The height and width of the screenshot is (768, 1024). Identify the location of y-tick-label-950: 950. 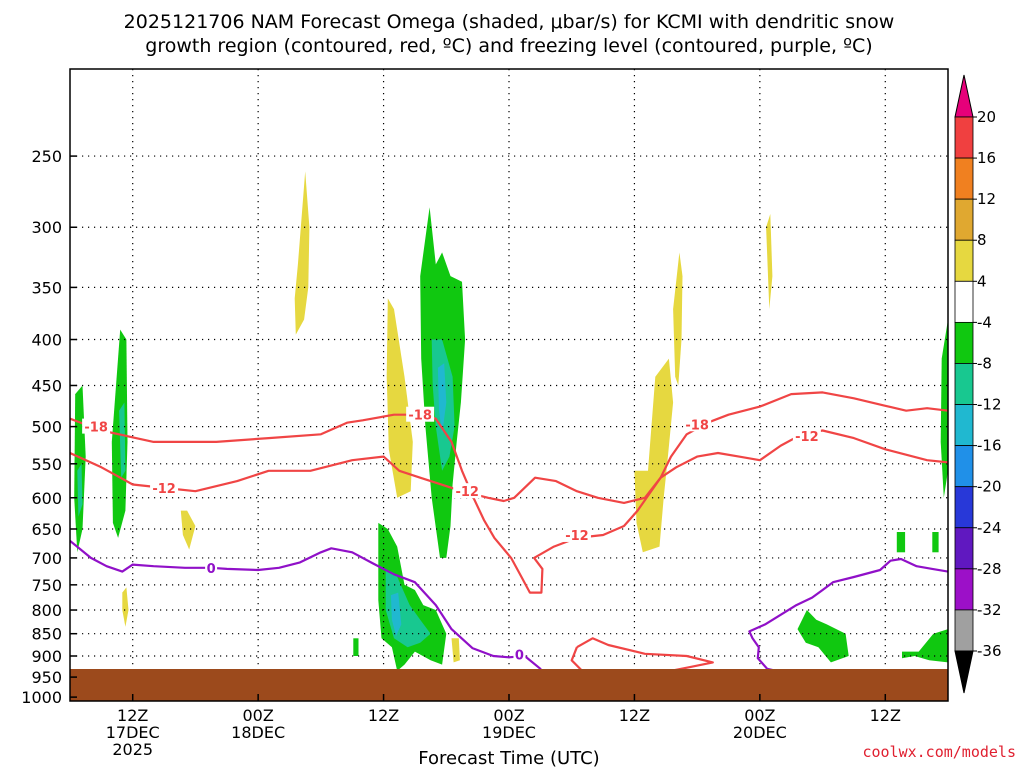
(46, 677).